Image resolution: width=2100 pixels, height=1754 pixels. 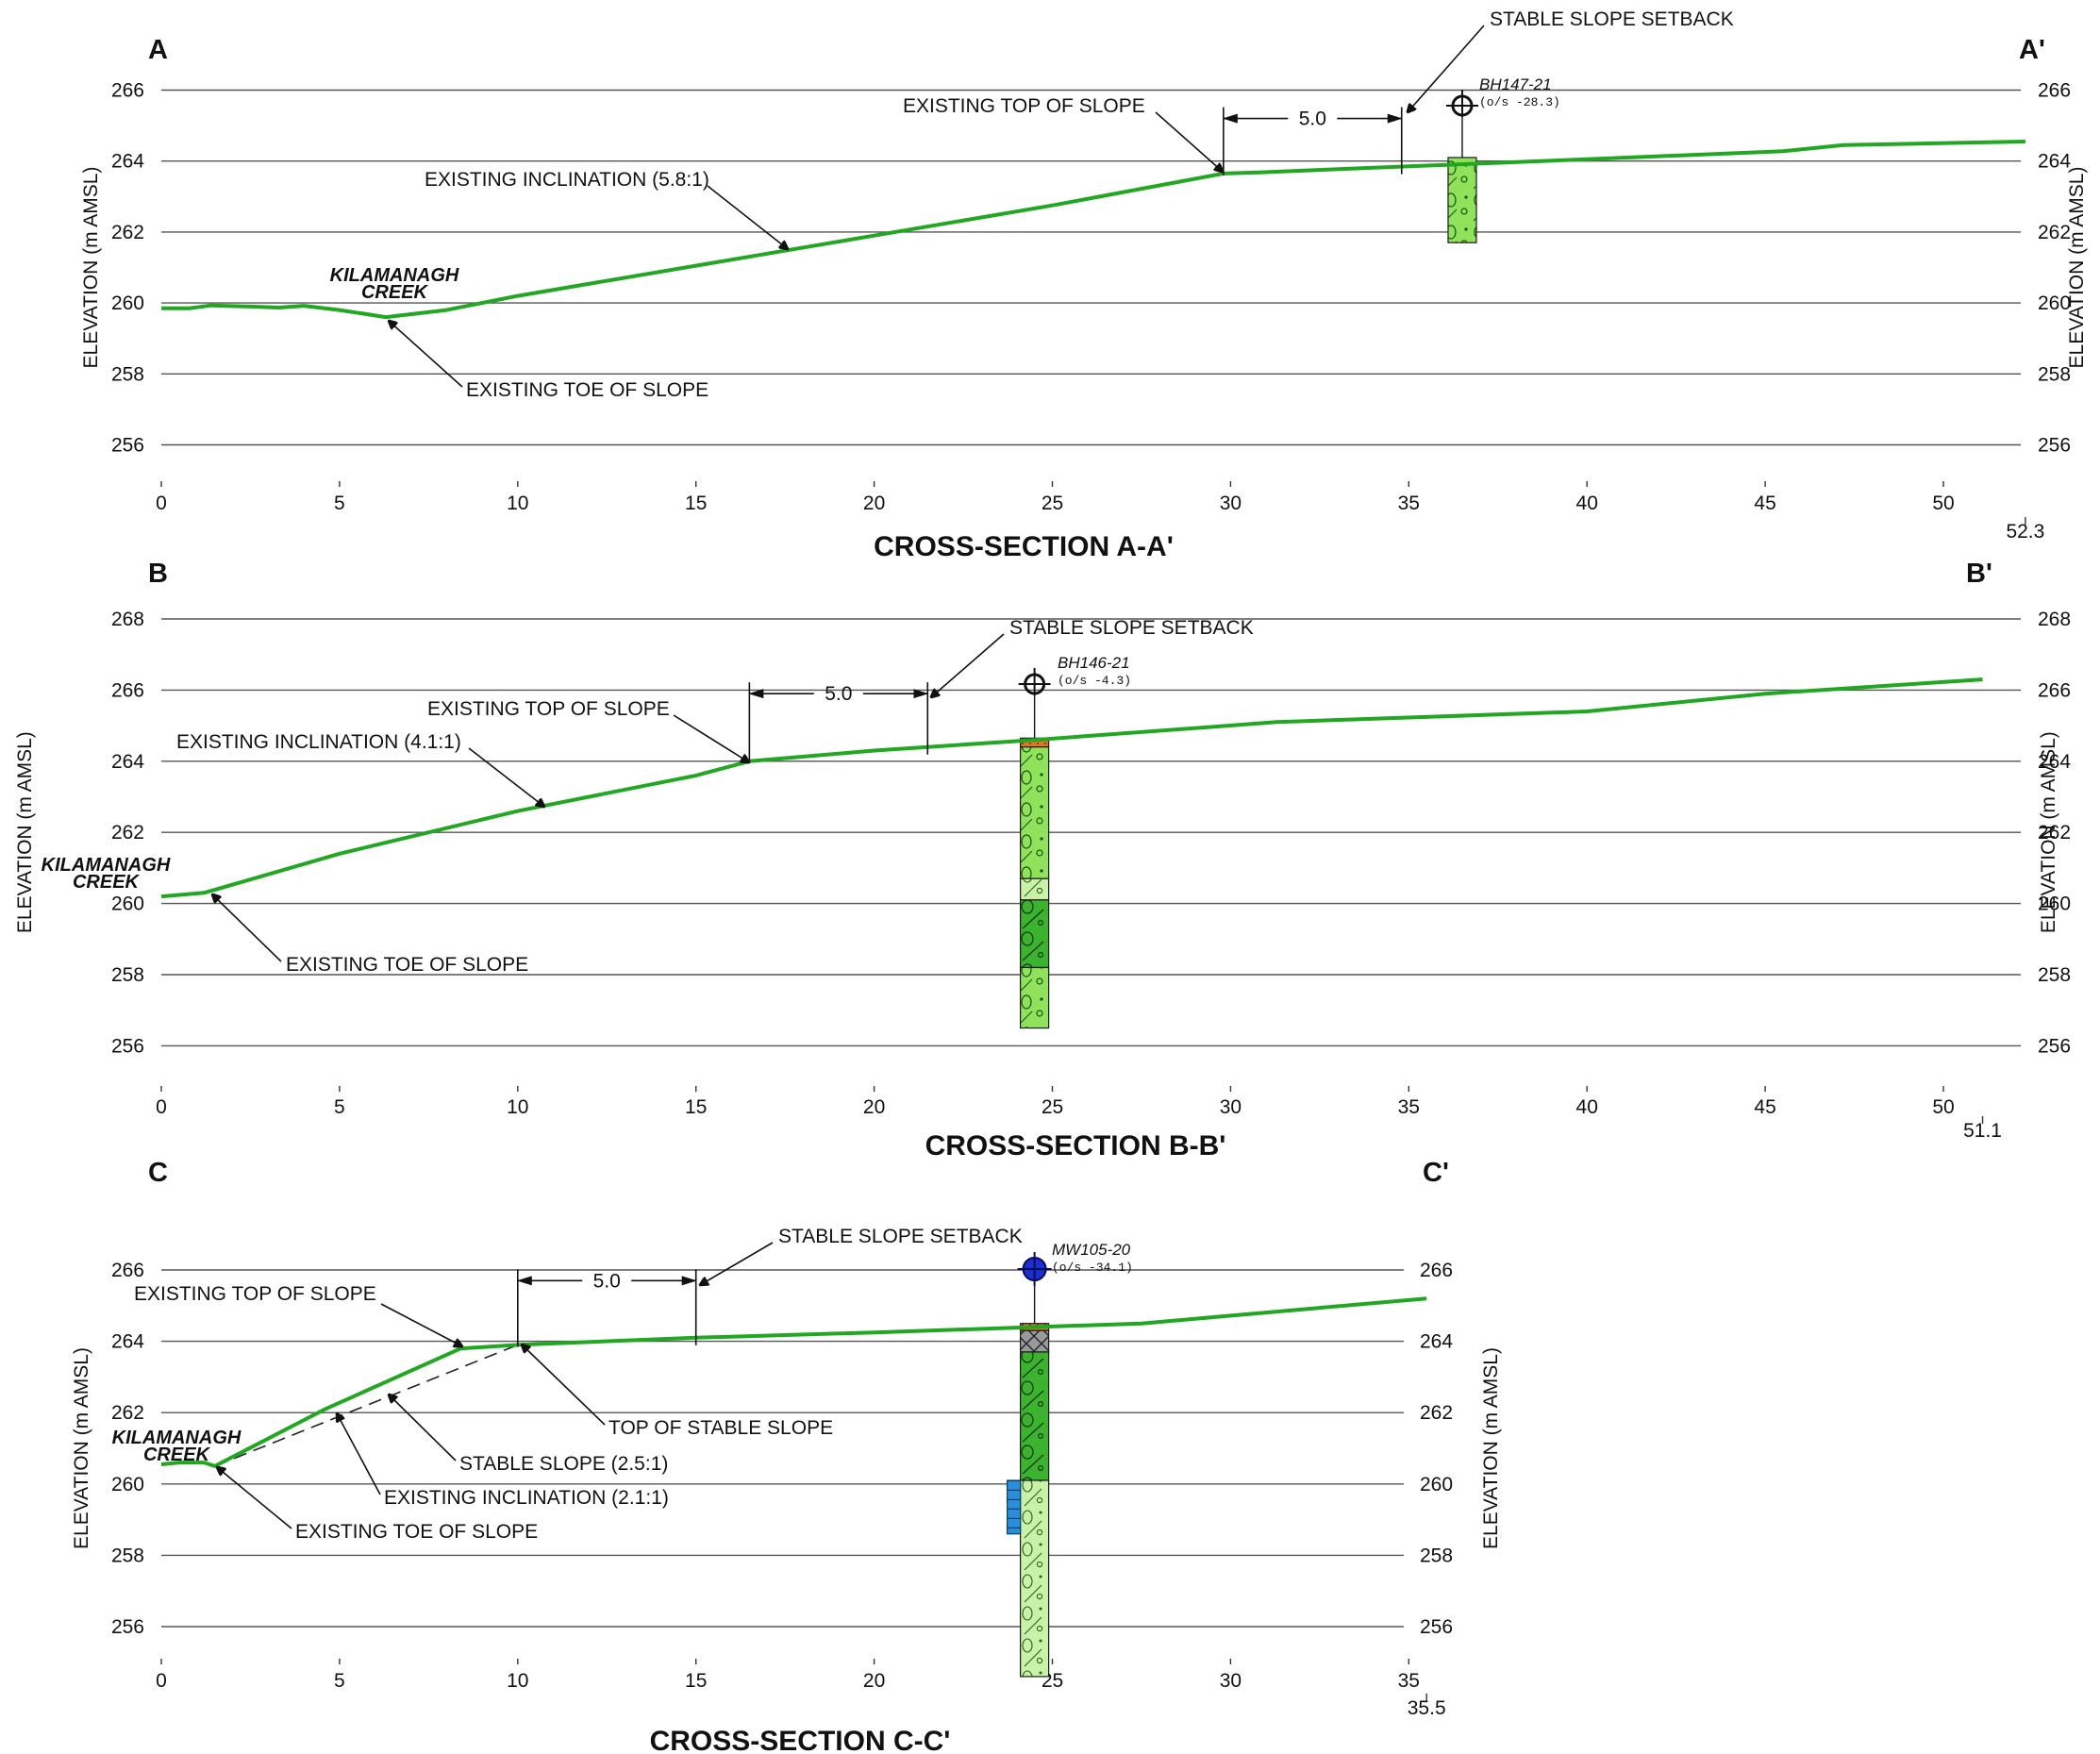 What do you see at coordinates (127, 619) in the screenshot?
I see `y-tick-label-left: 268` at bounding box center [127, 619].